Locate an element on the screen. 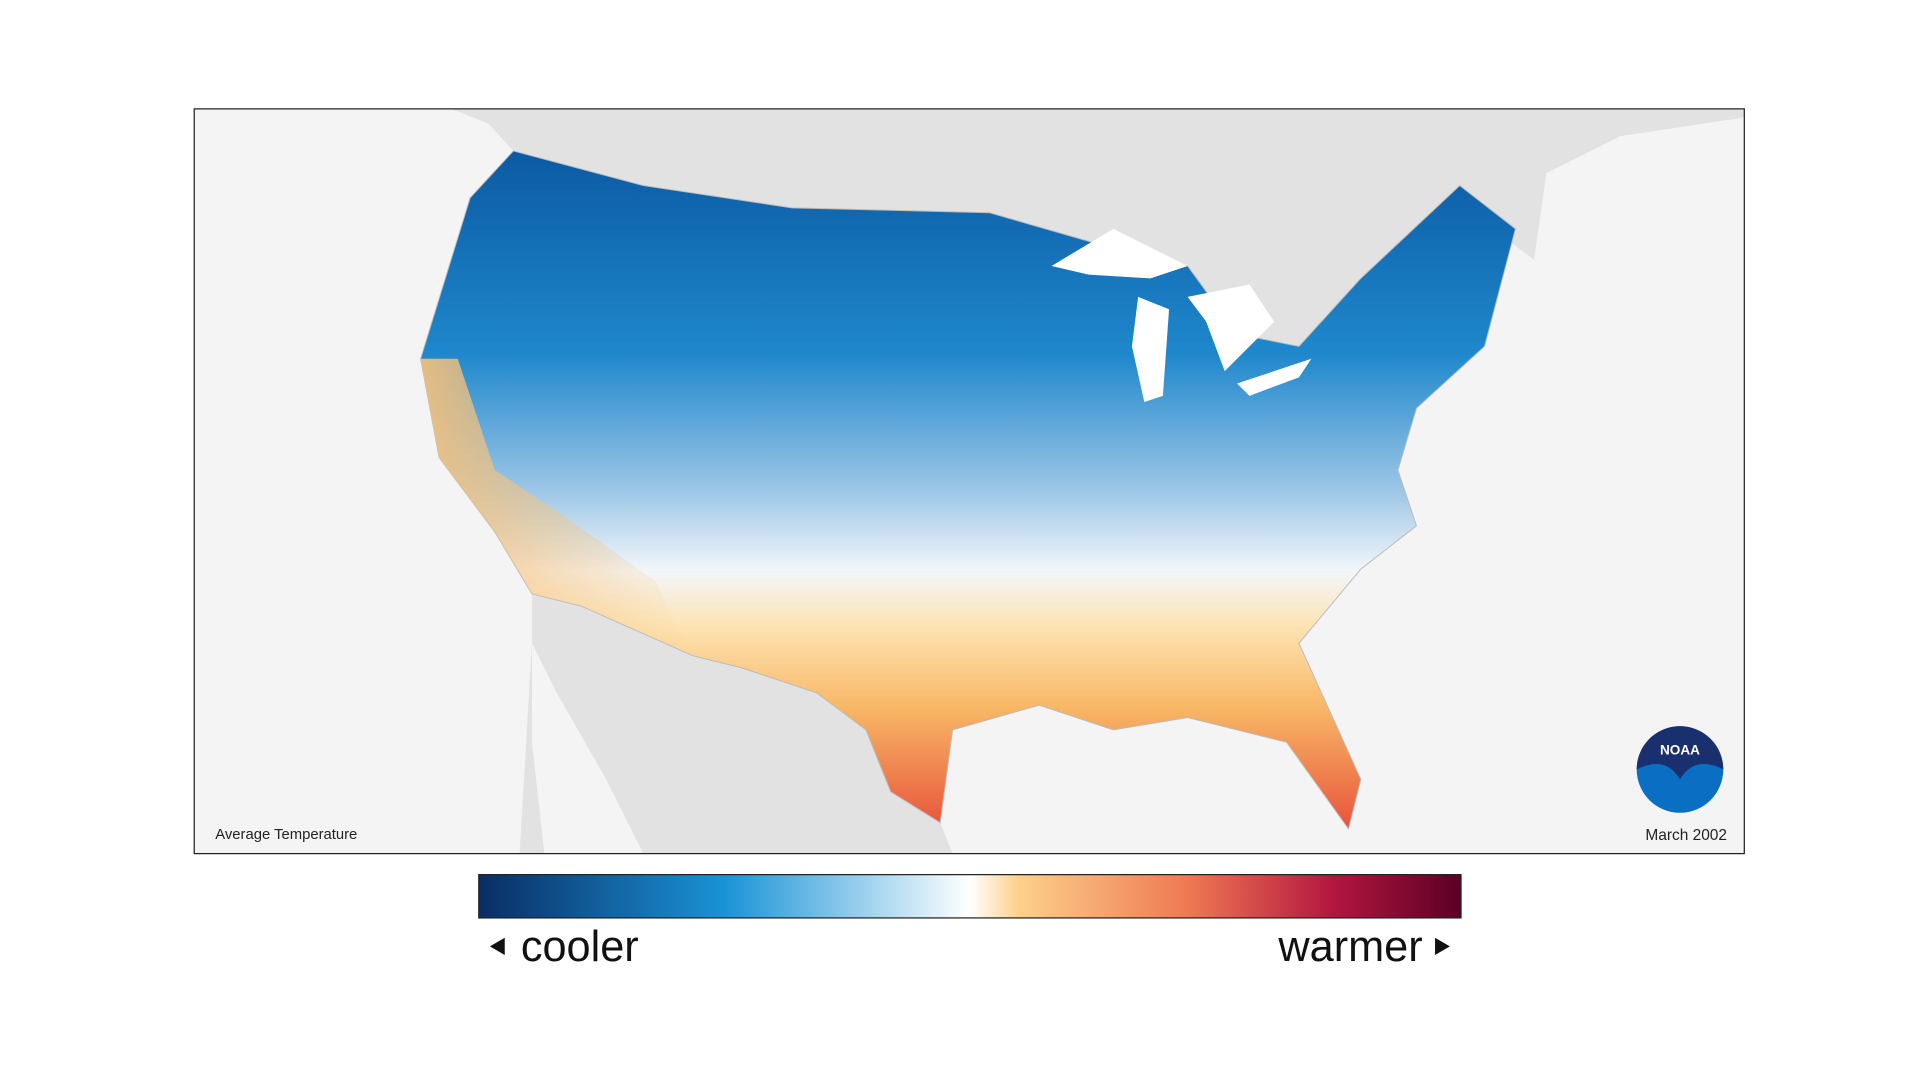 This screenshot has height=1080, width=1920. map-label: Average Temperature is located at coordinates (286, 835).